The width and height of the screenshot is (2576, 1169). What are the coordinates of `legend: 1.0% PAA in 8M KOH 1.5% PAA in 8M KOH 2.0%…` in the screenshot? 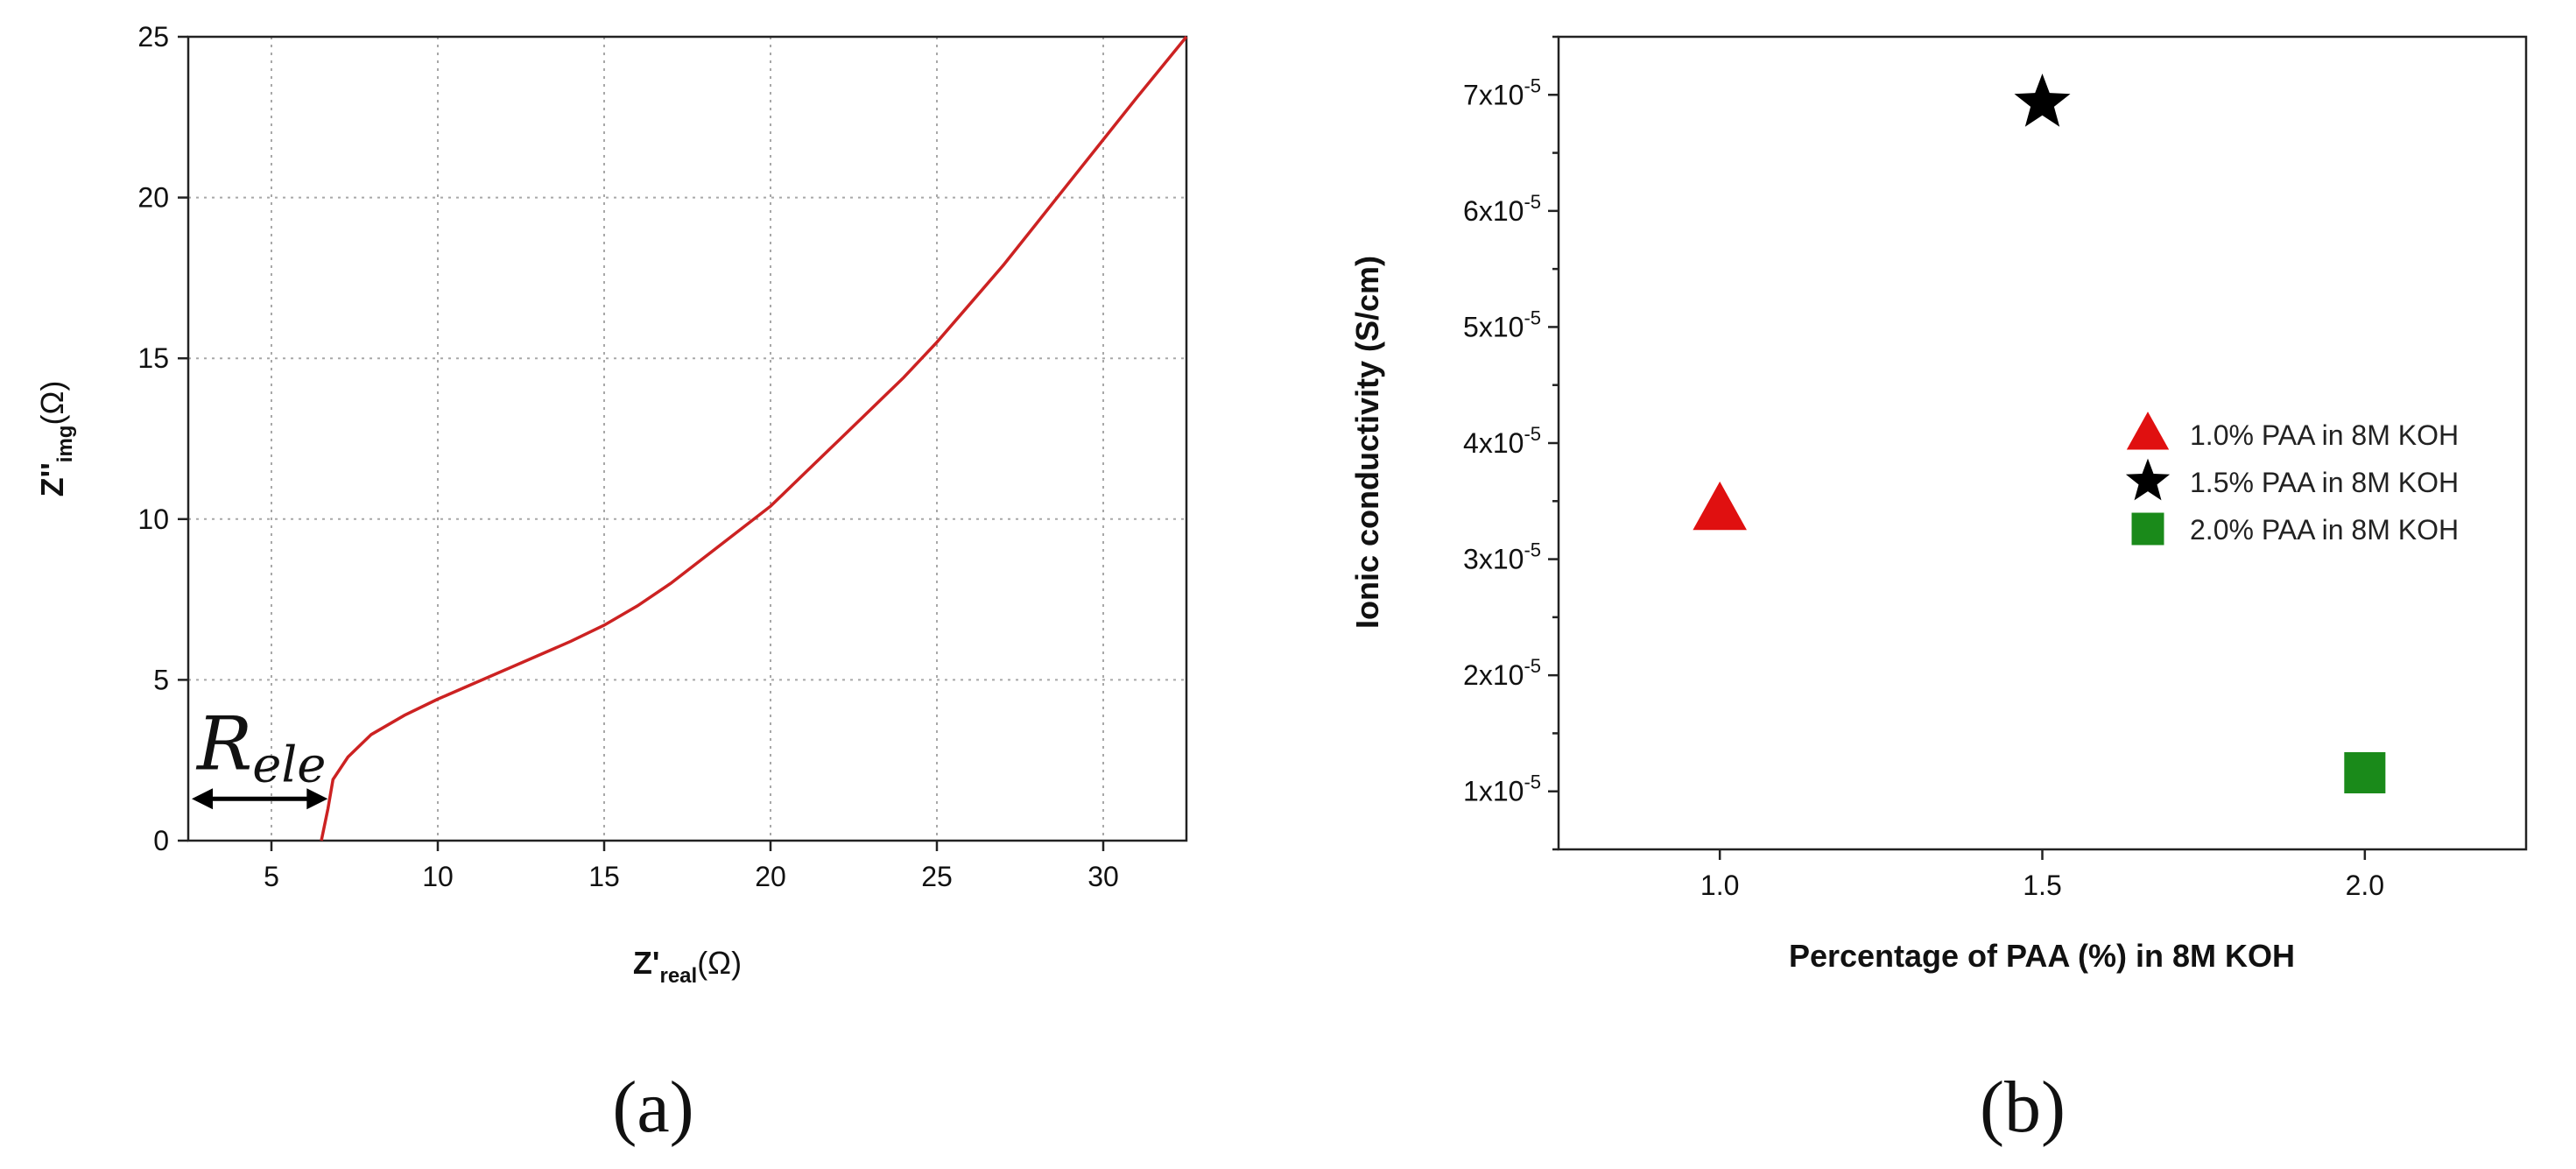 It's located at (2292, 479).